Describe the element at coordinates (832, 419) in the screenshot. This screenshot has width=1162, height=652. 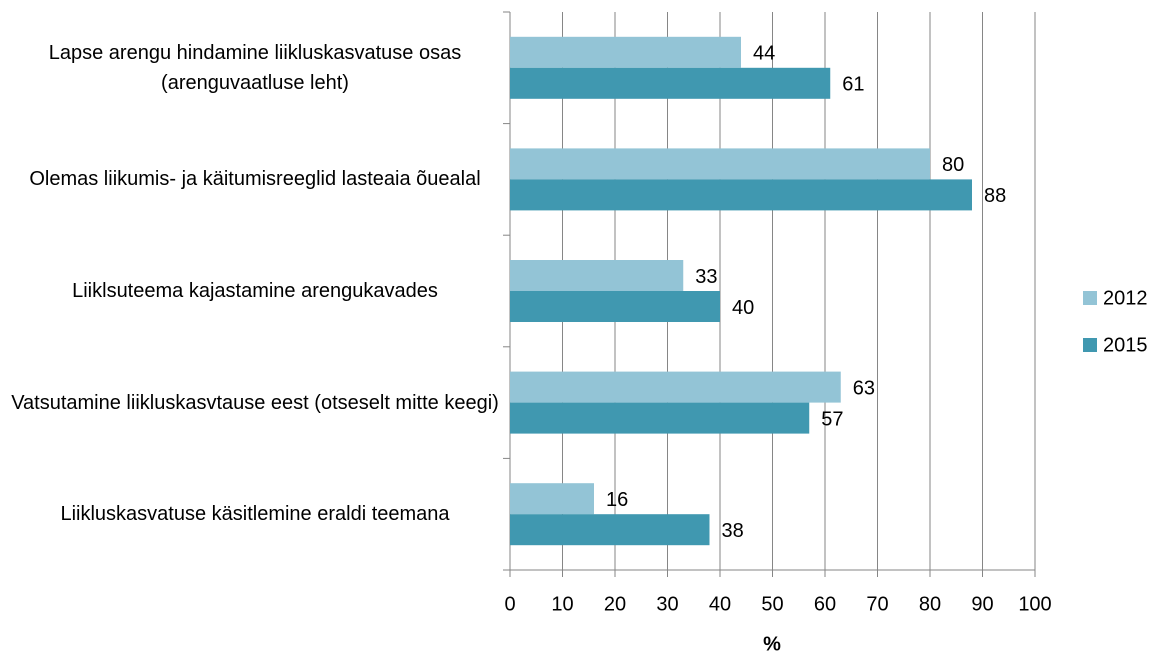
I see `data-label: 57` at that location.